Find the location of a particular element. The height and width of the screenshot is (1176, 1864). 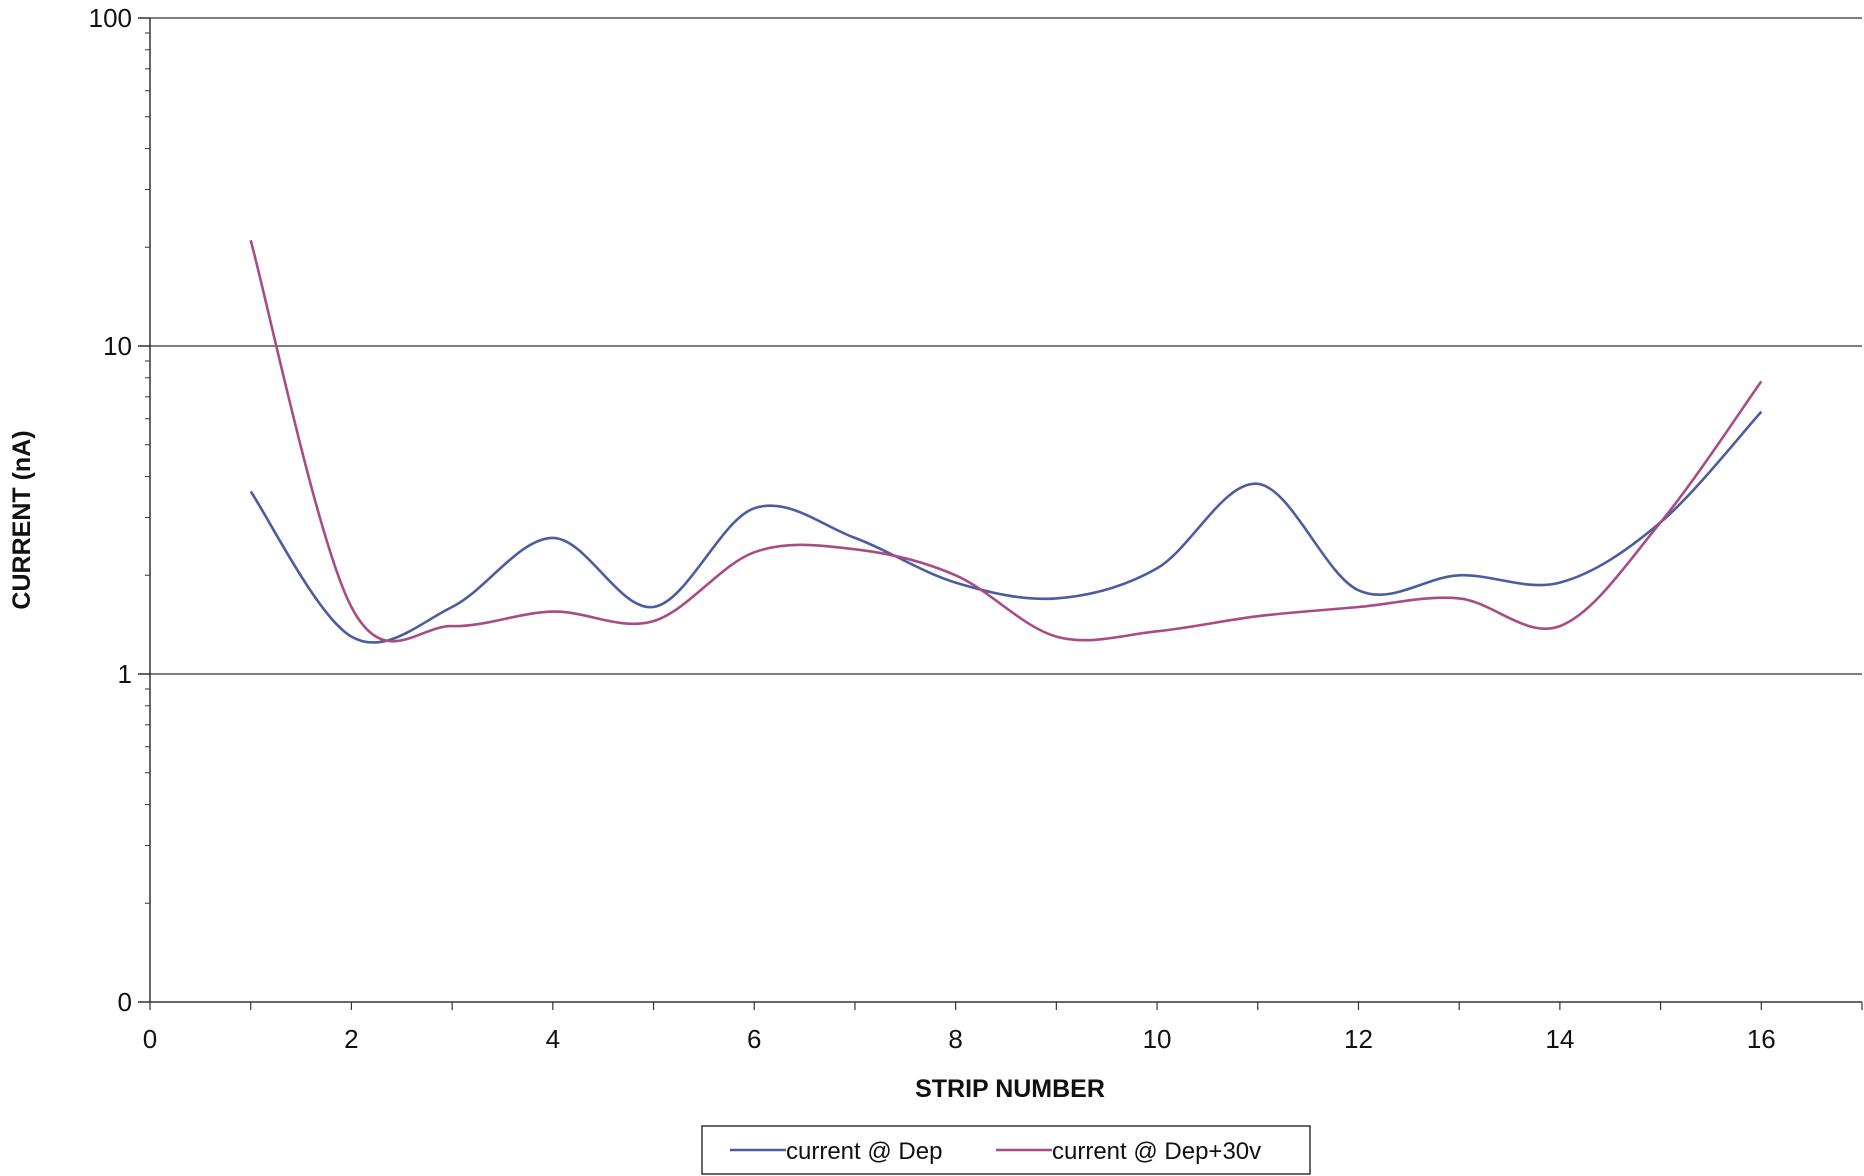

legend-label-dep: current @ Dep is located at coordinates (864, 1151).